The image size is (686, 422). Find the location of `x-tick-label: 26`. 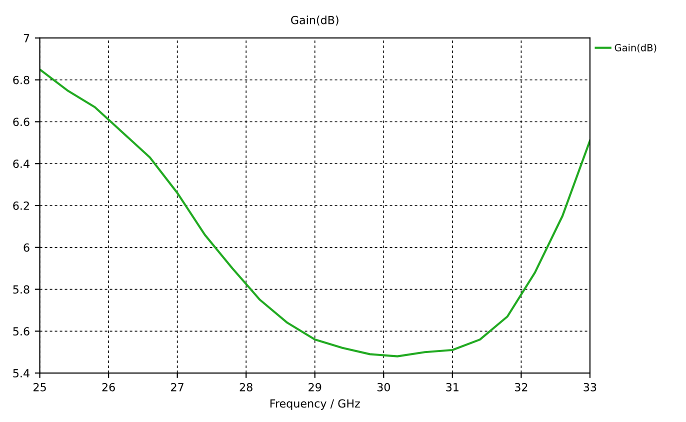

x-tick-label: 26 is located at coordinates (108, 387).